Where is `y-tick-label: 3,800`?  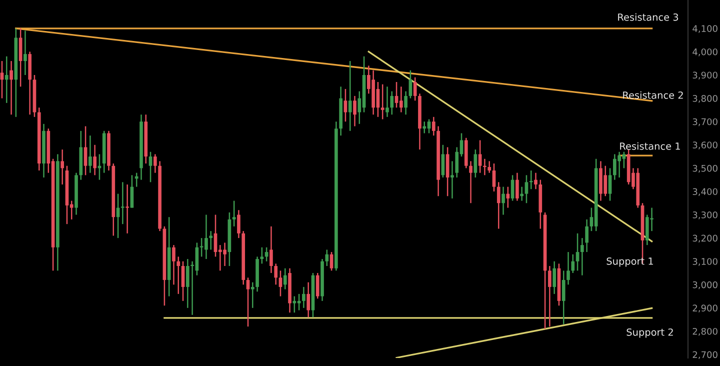
y-tick-label: 3,800 is located at coordinates (705, 99).